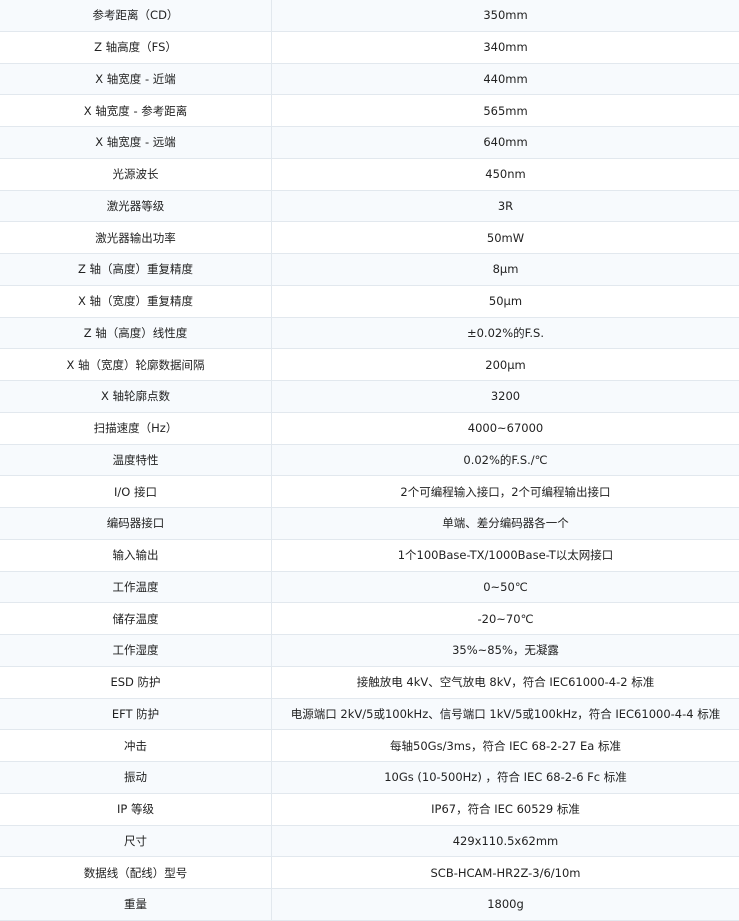 The image size is (739, 921). Describe the element at coordinates (505, 333) in the screenshot. I see `spec-value: ±0.02%的F.S.` at that location.